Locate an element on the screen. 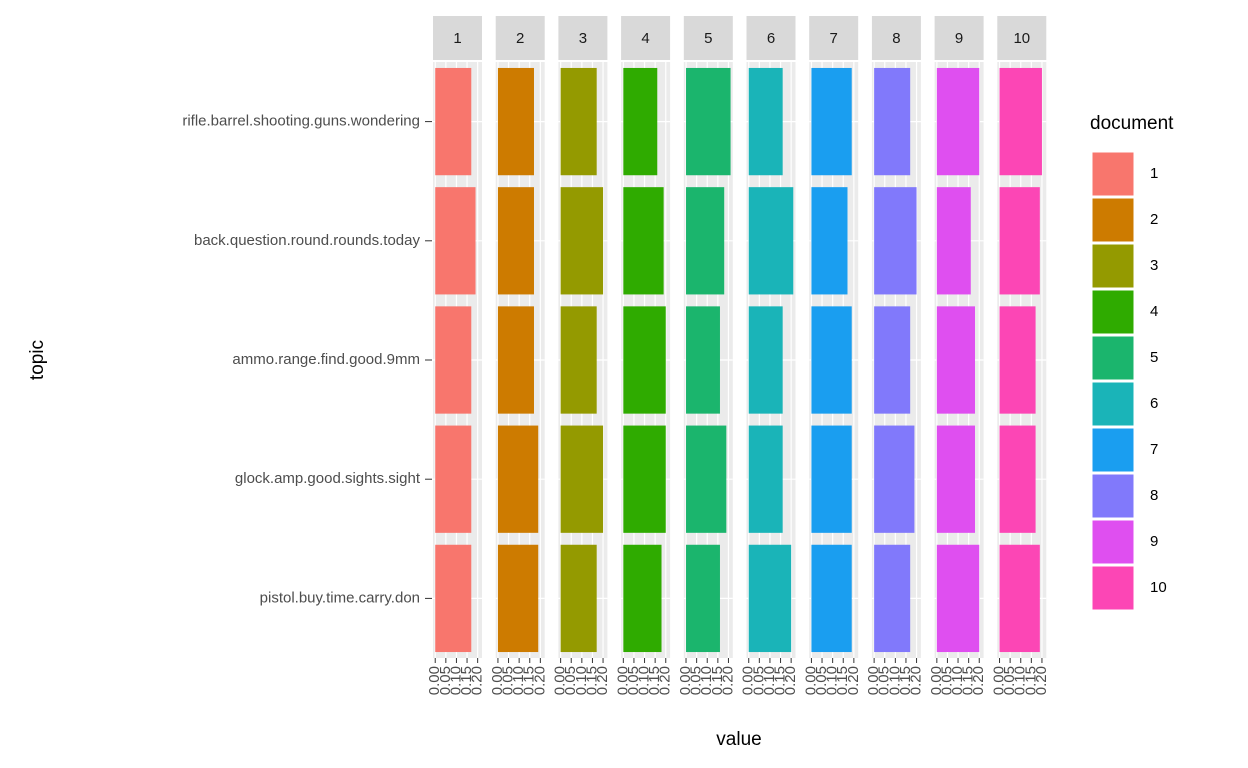  legend-label: 5 is located at coordinates (1154, 357).